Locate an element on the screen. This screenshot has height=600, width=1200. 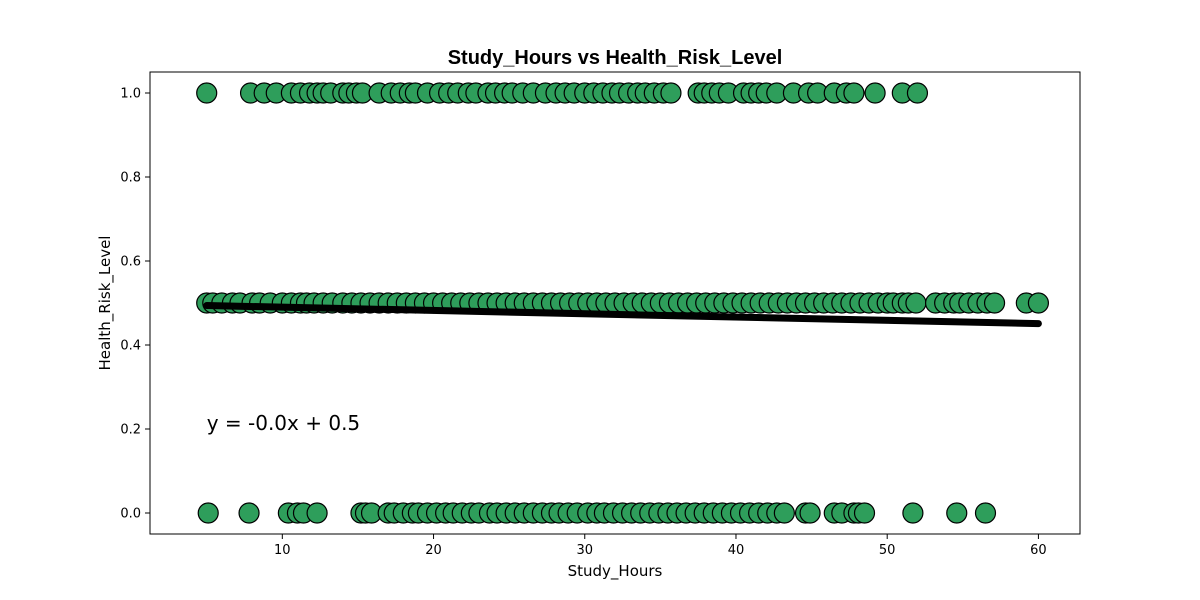
x-axis: 10 20 30 40 50 60 is located at coordinates (660, 546).